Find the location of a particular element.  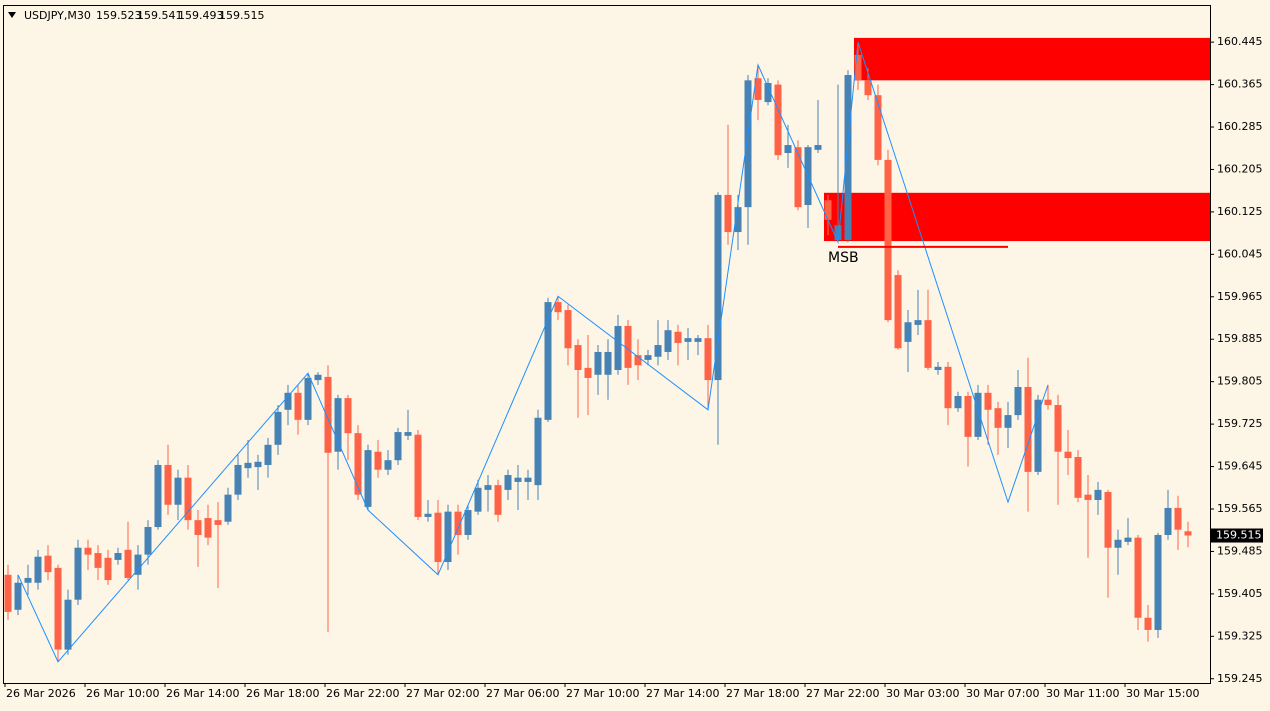

x-tick-label: 27 Mar 02:00 is located at coordinates (442, 693).